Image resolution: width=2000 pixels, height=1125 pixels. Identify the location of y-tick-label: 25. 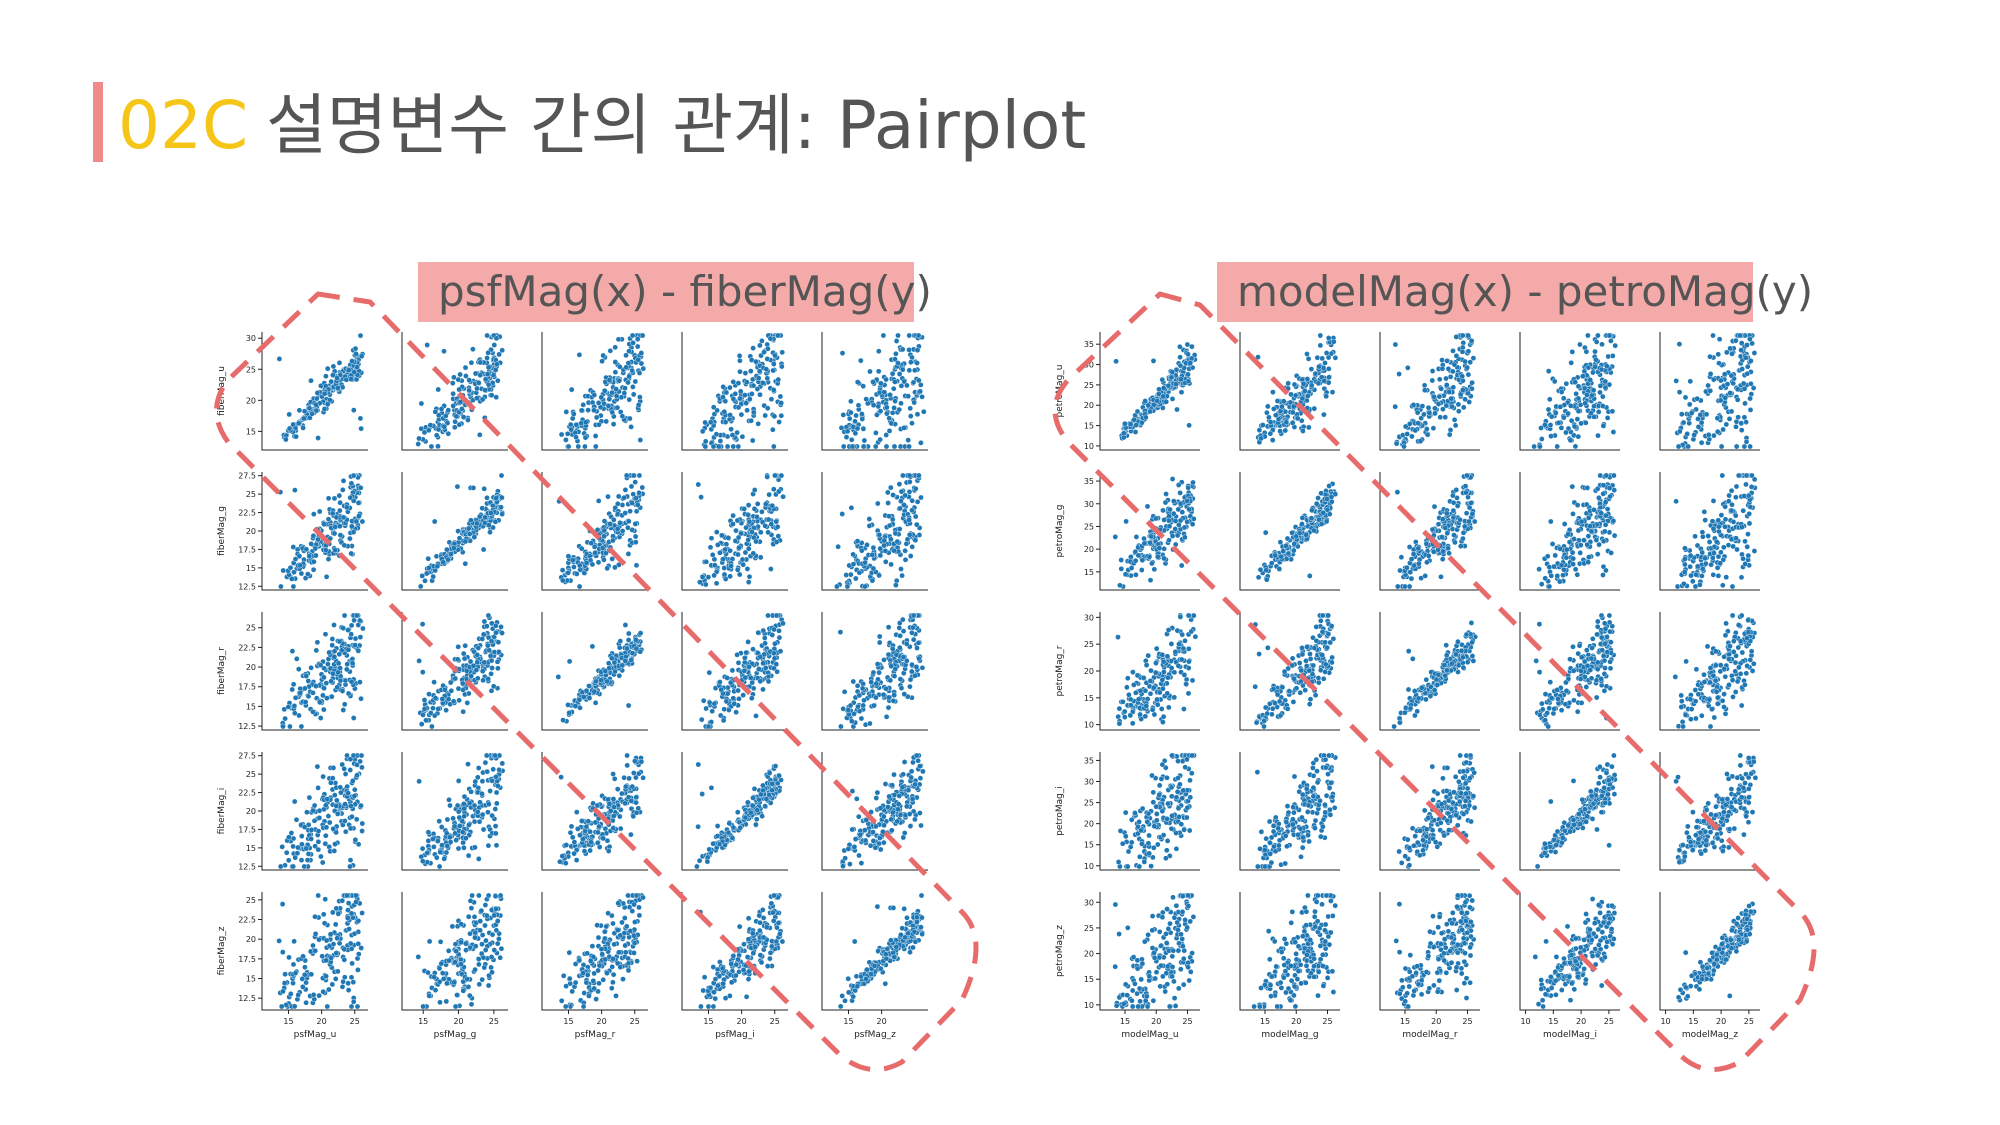
(251, 369).